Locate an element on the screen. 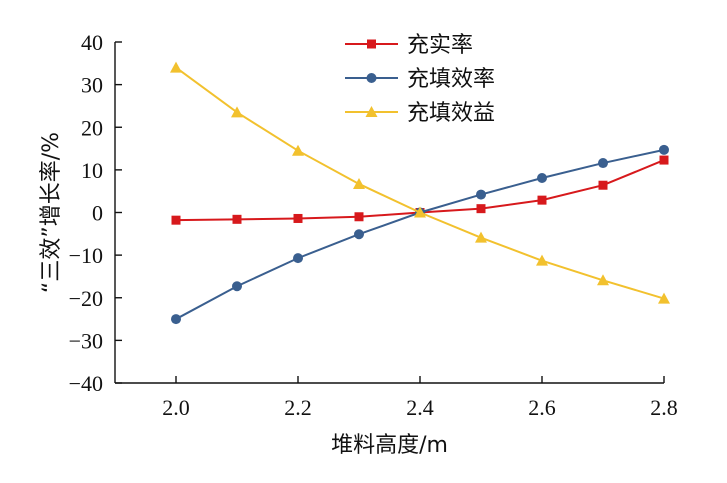 The image size is (727, 483). x-tick-label: 2.4 is located at coordinates (420, 407).